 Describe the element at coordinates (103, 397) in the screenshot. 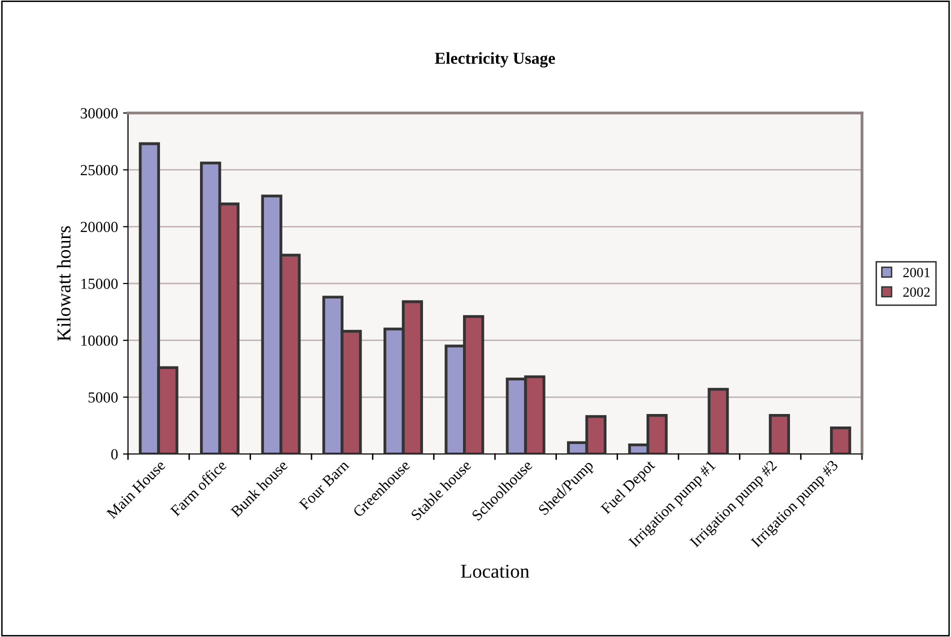

I see `y-tick-label: 5000` at that location.